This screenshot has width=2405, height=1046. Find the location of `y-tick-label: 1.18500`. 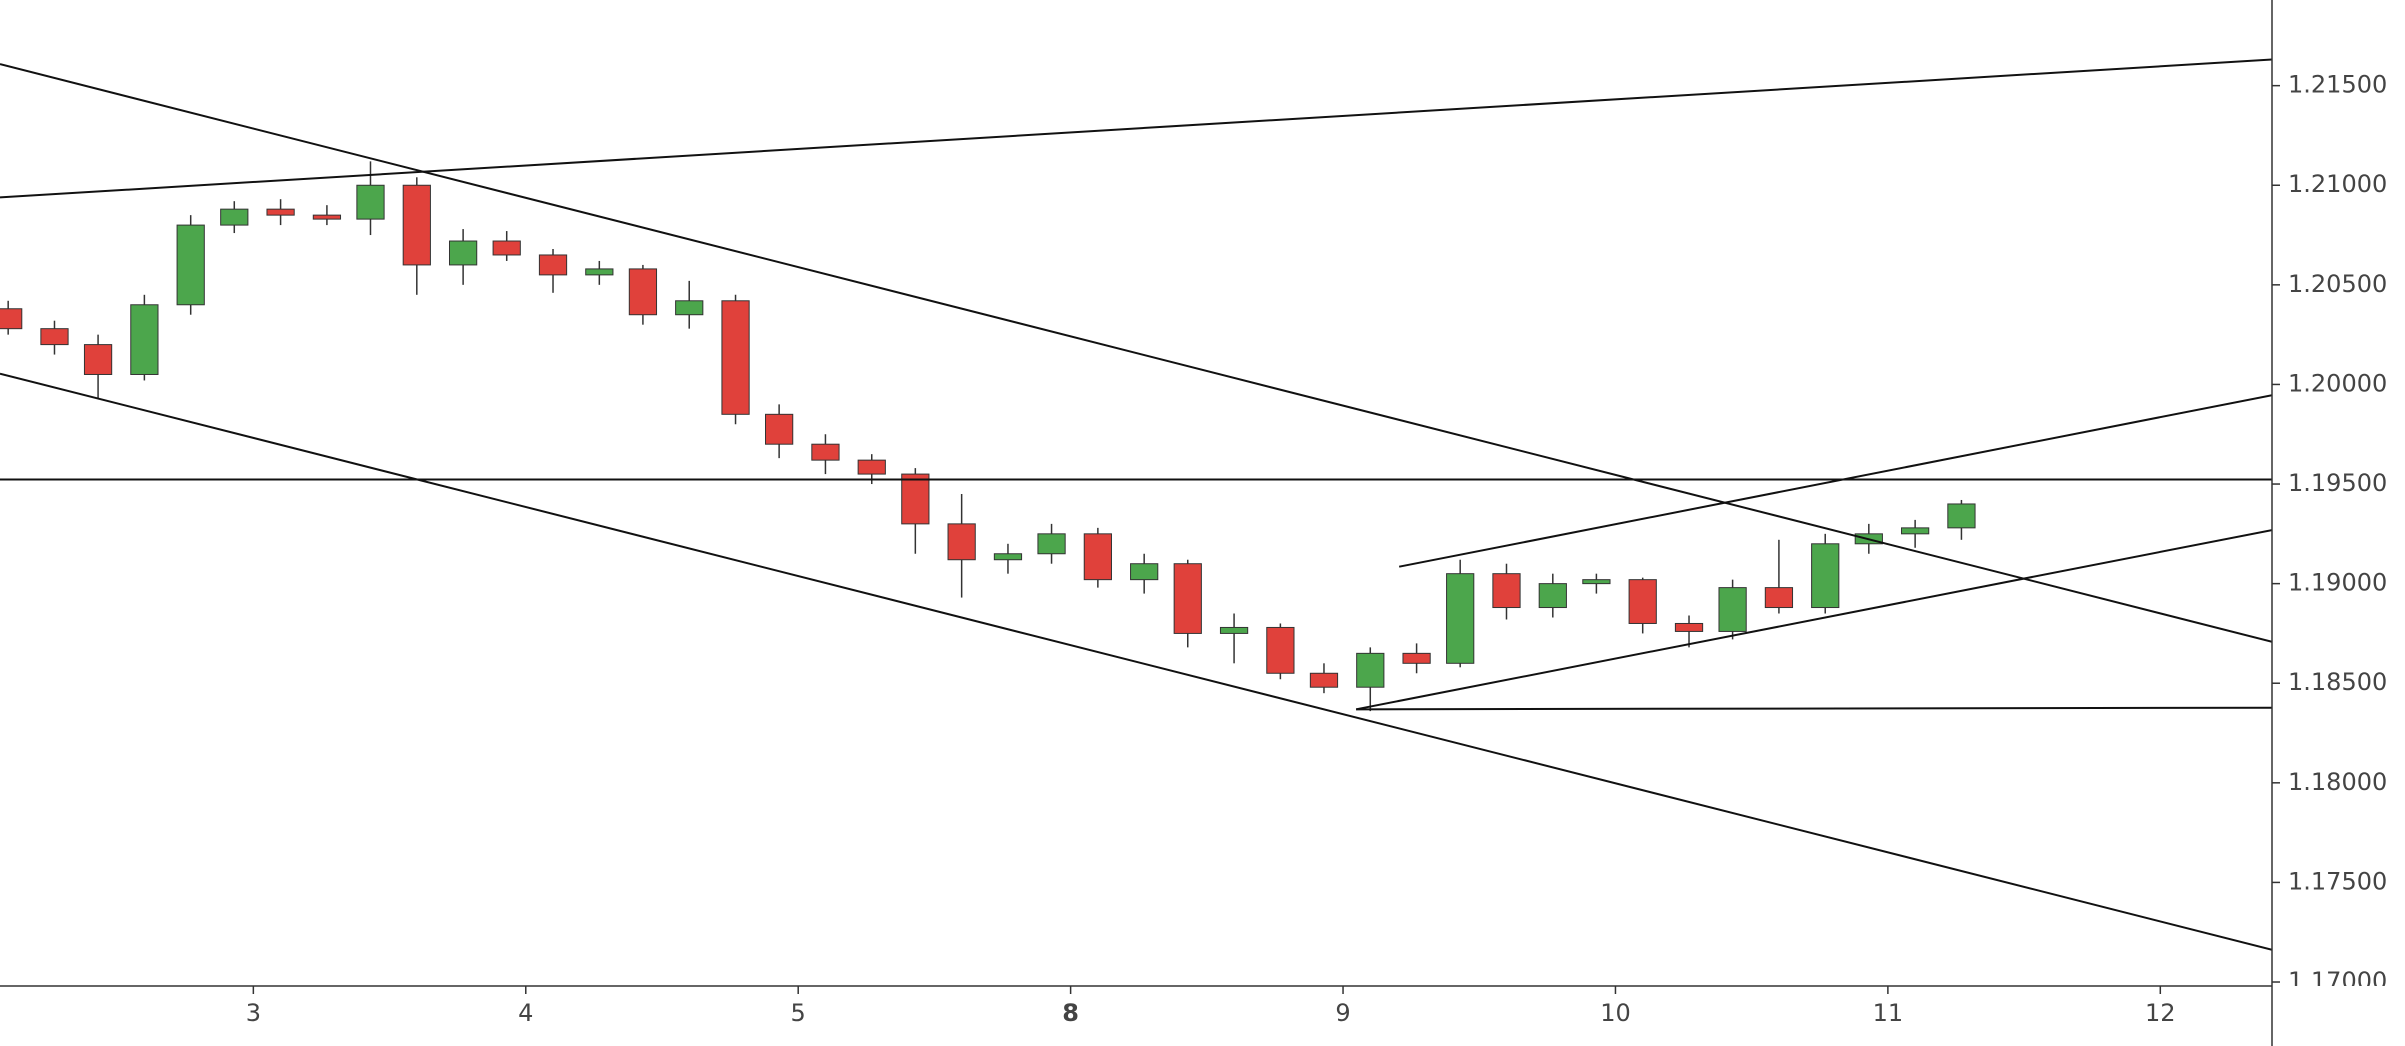

y-tick-label: 1.18500 is located at coordinates (2337, 682).